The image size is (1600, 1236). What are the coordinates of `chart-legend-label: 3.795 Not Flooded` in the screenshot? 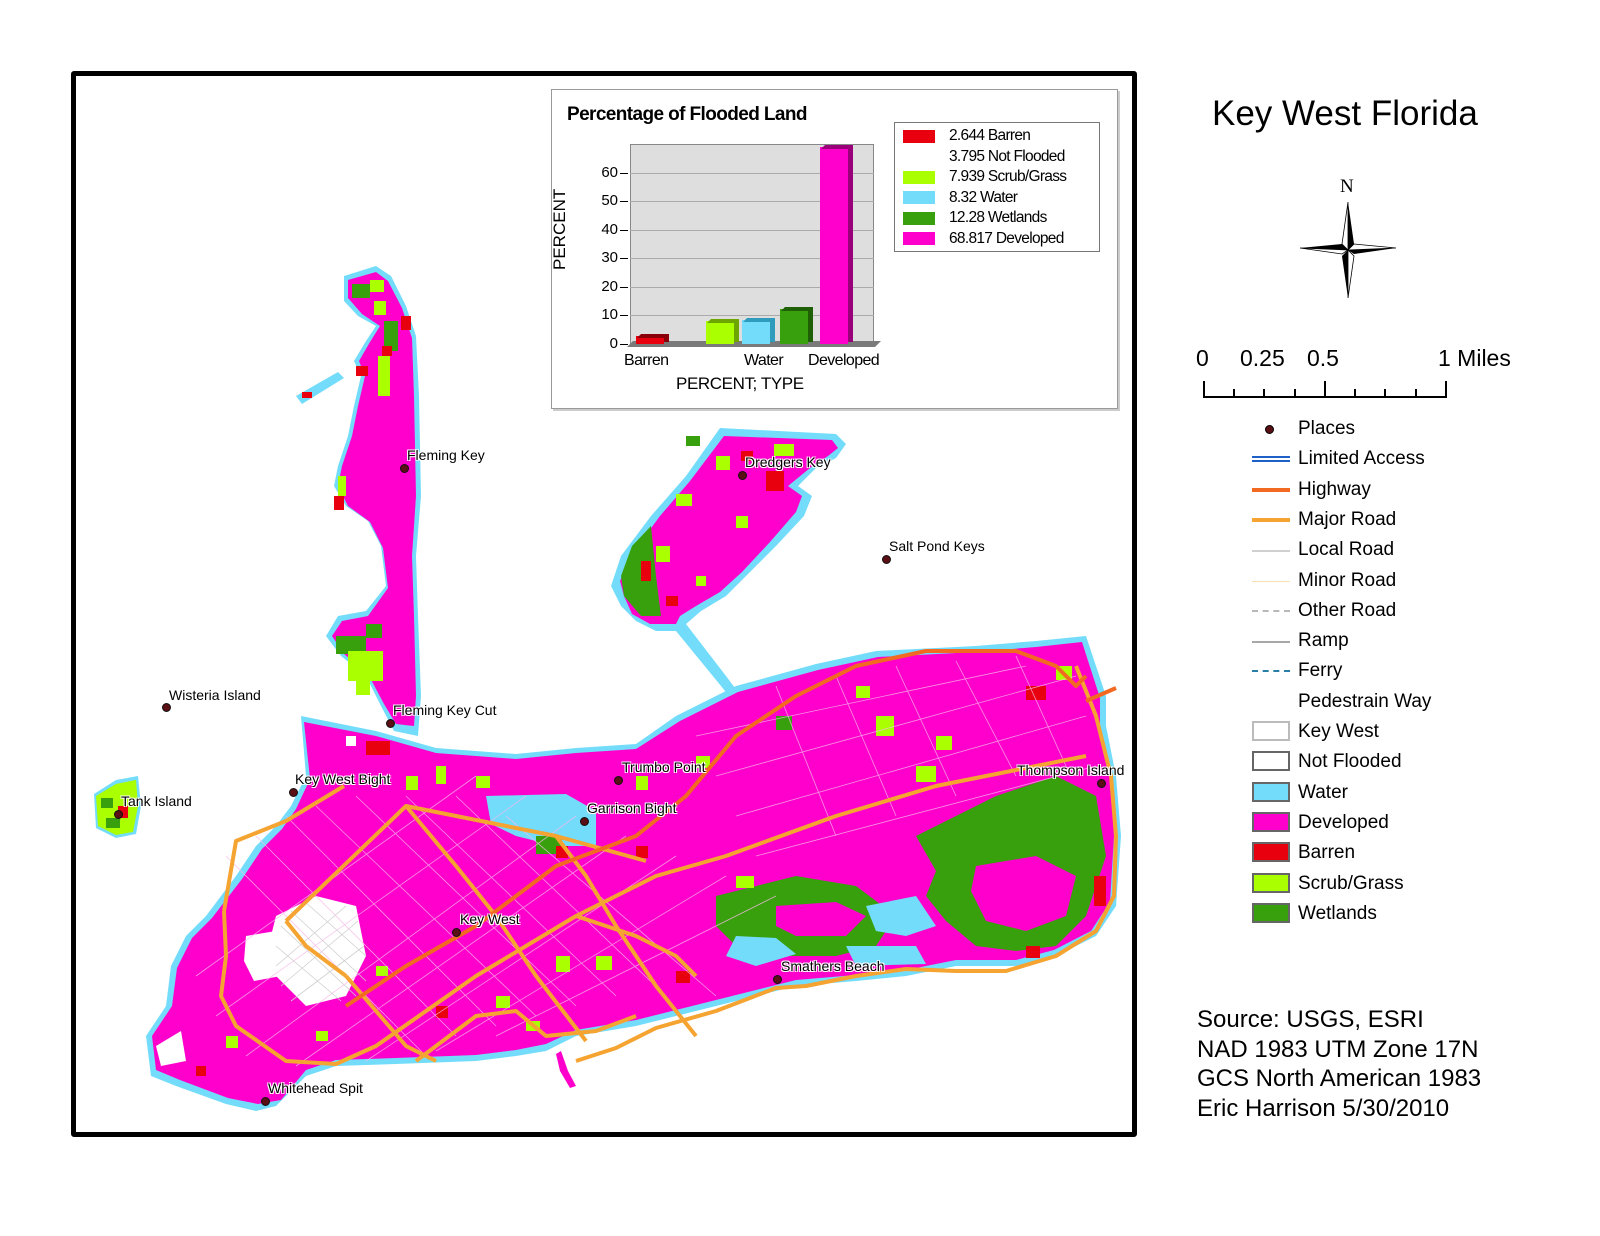 It's located at (1007, 156).